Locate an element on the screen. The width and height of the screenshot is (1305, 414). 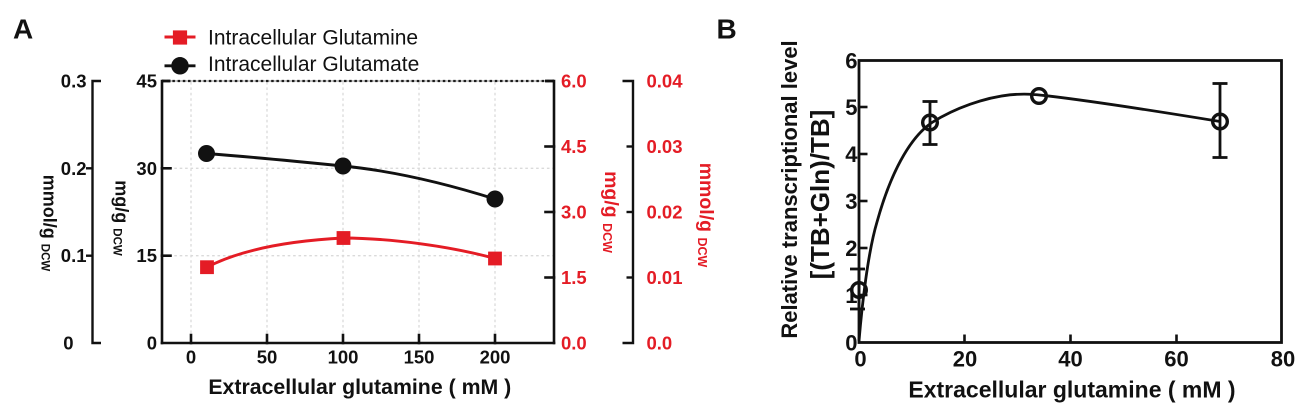
svg-text: 0.3 is located at coordinates (74, 81).